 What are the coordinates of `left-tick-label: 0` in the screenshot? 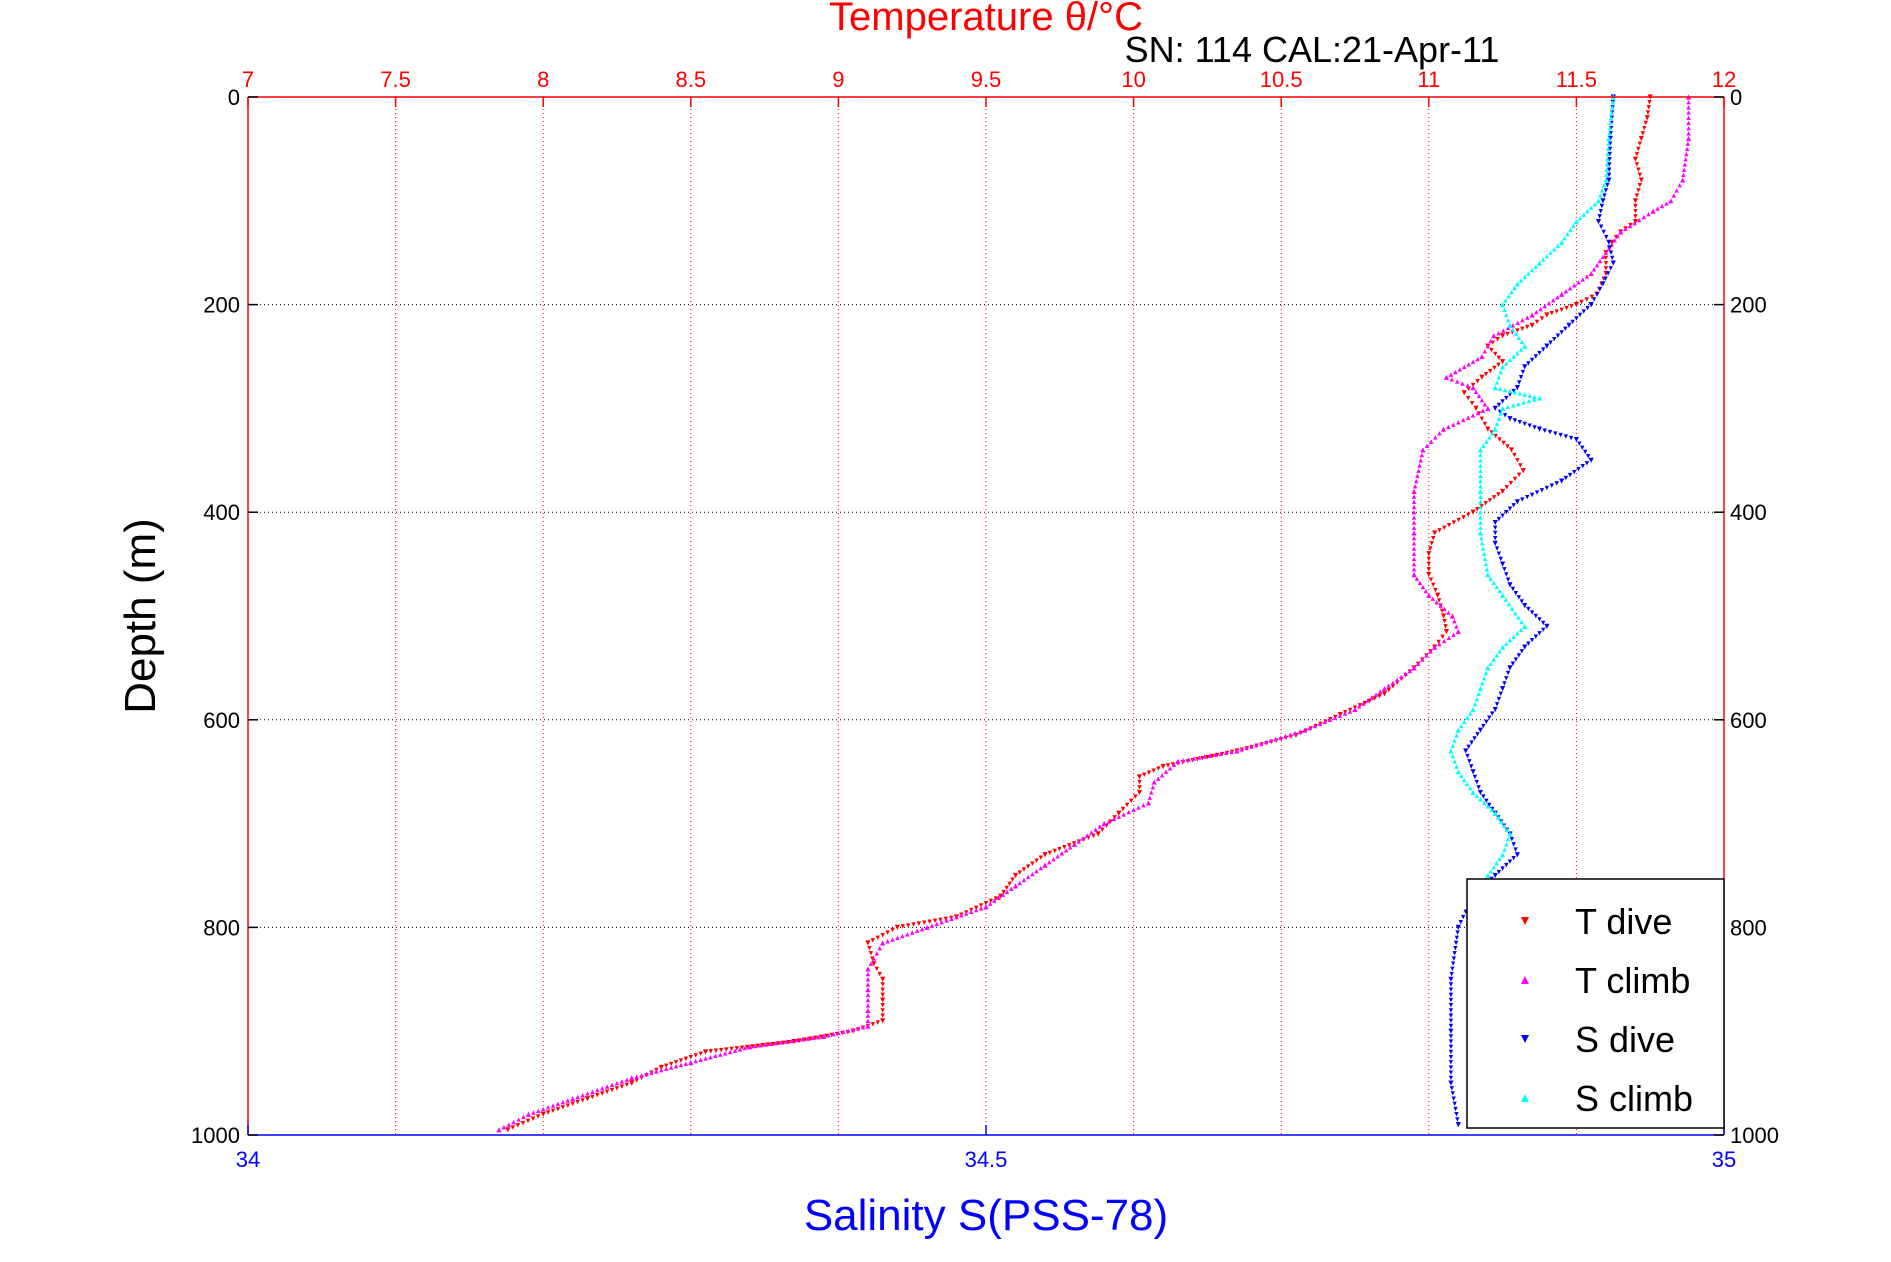 It's located at (234, 97).